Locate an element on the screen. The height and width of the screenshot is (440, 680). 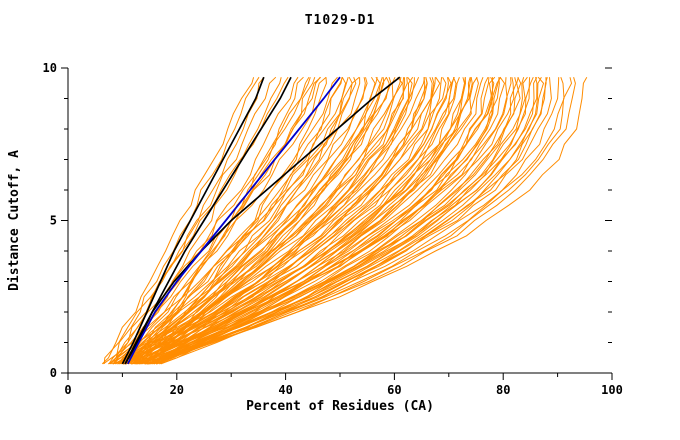
x-tick-label: 20 is located at coordinates (177, 390).